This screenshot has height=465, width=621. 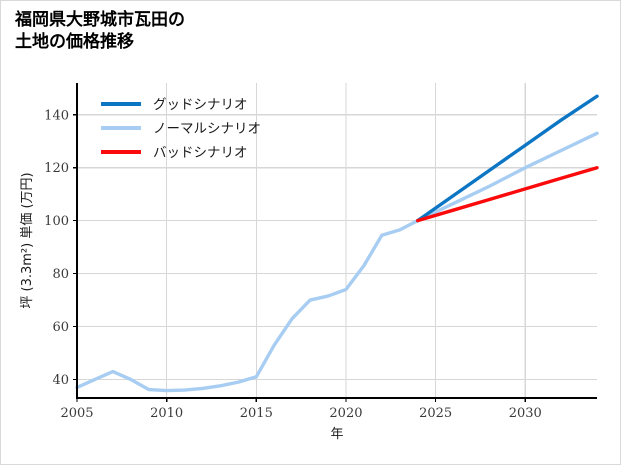 What do you see at coordinates (60, 274) in the screenshot?
I see `y-tick-label: 80` at bounding box center [60, 274].